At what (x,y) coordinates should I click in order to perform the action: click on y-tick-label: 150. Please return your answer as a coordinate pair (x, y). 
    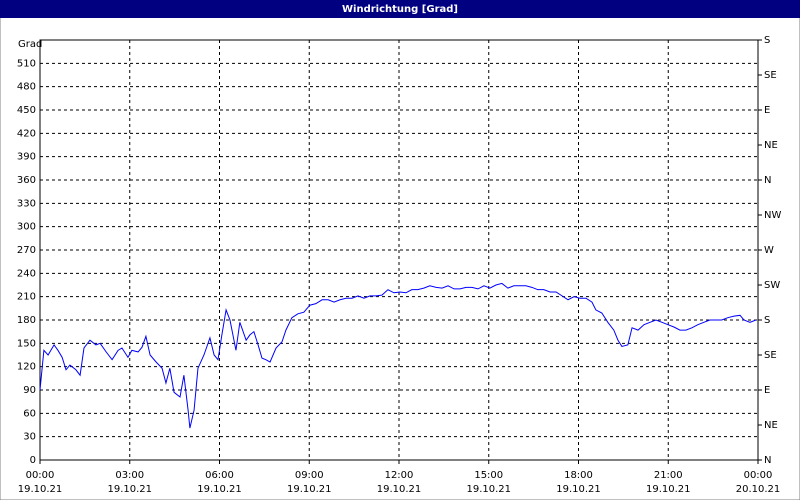
    Looking at the image, I should click on (26, 343).